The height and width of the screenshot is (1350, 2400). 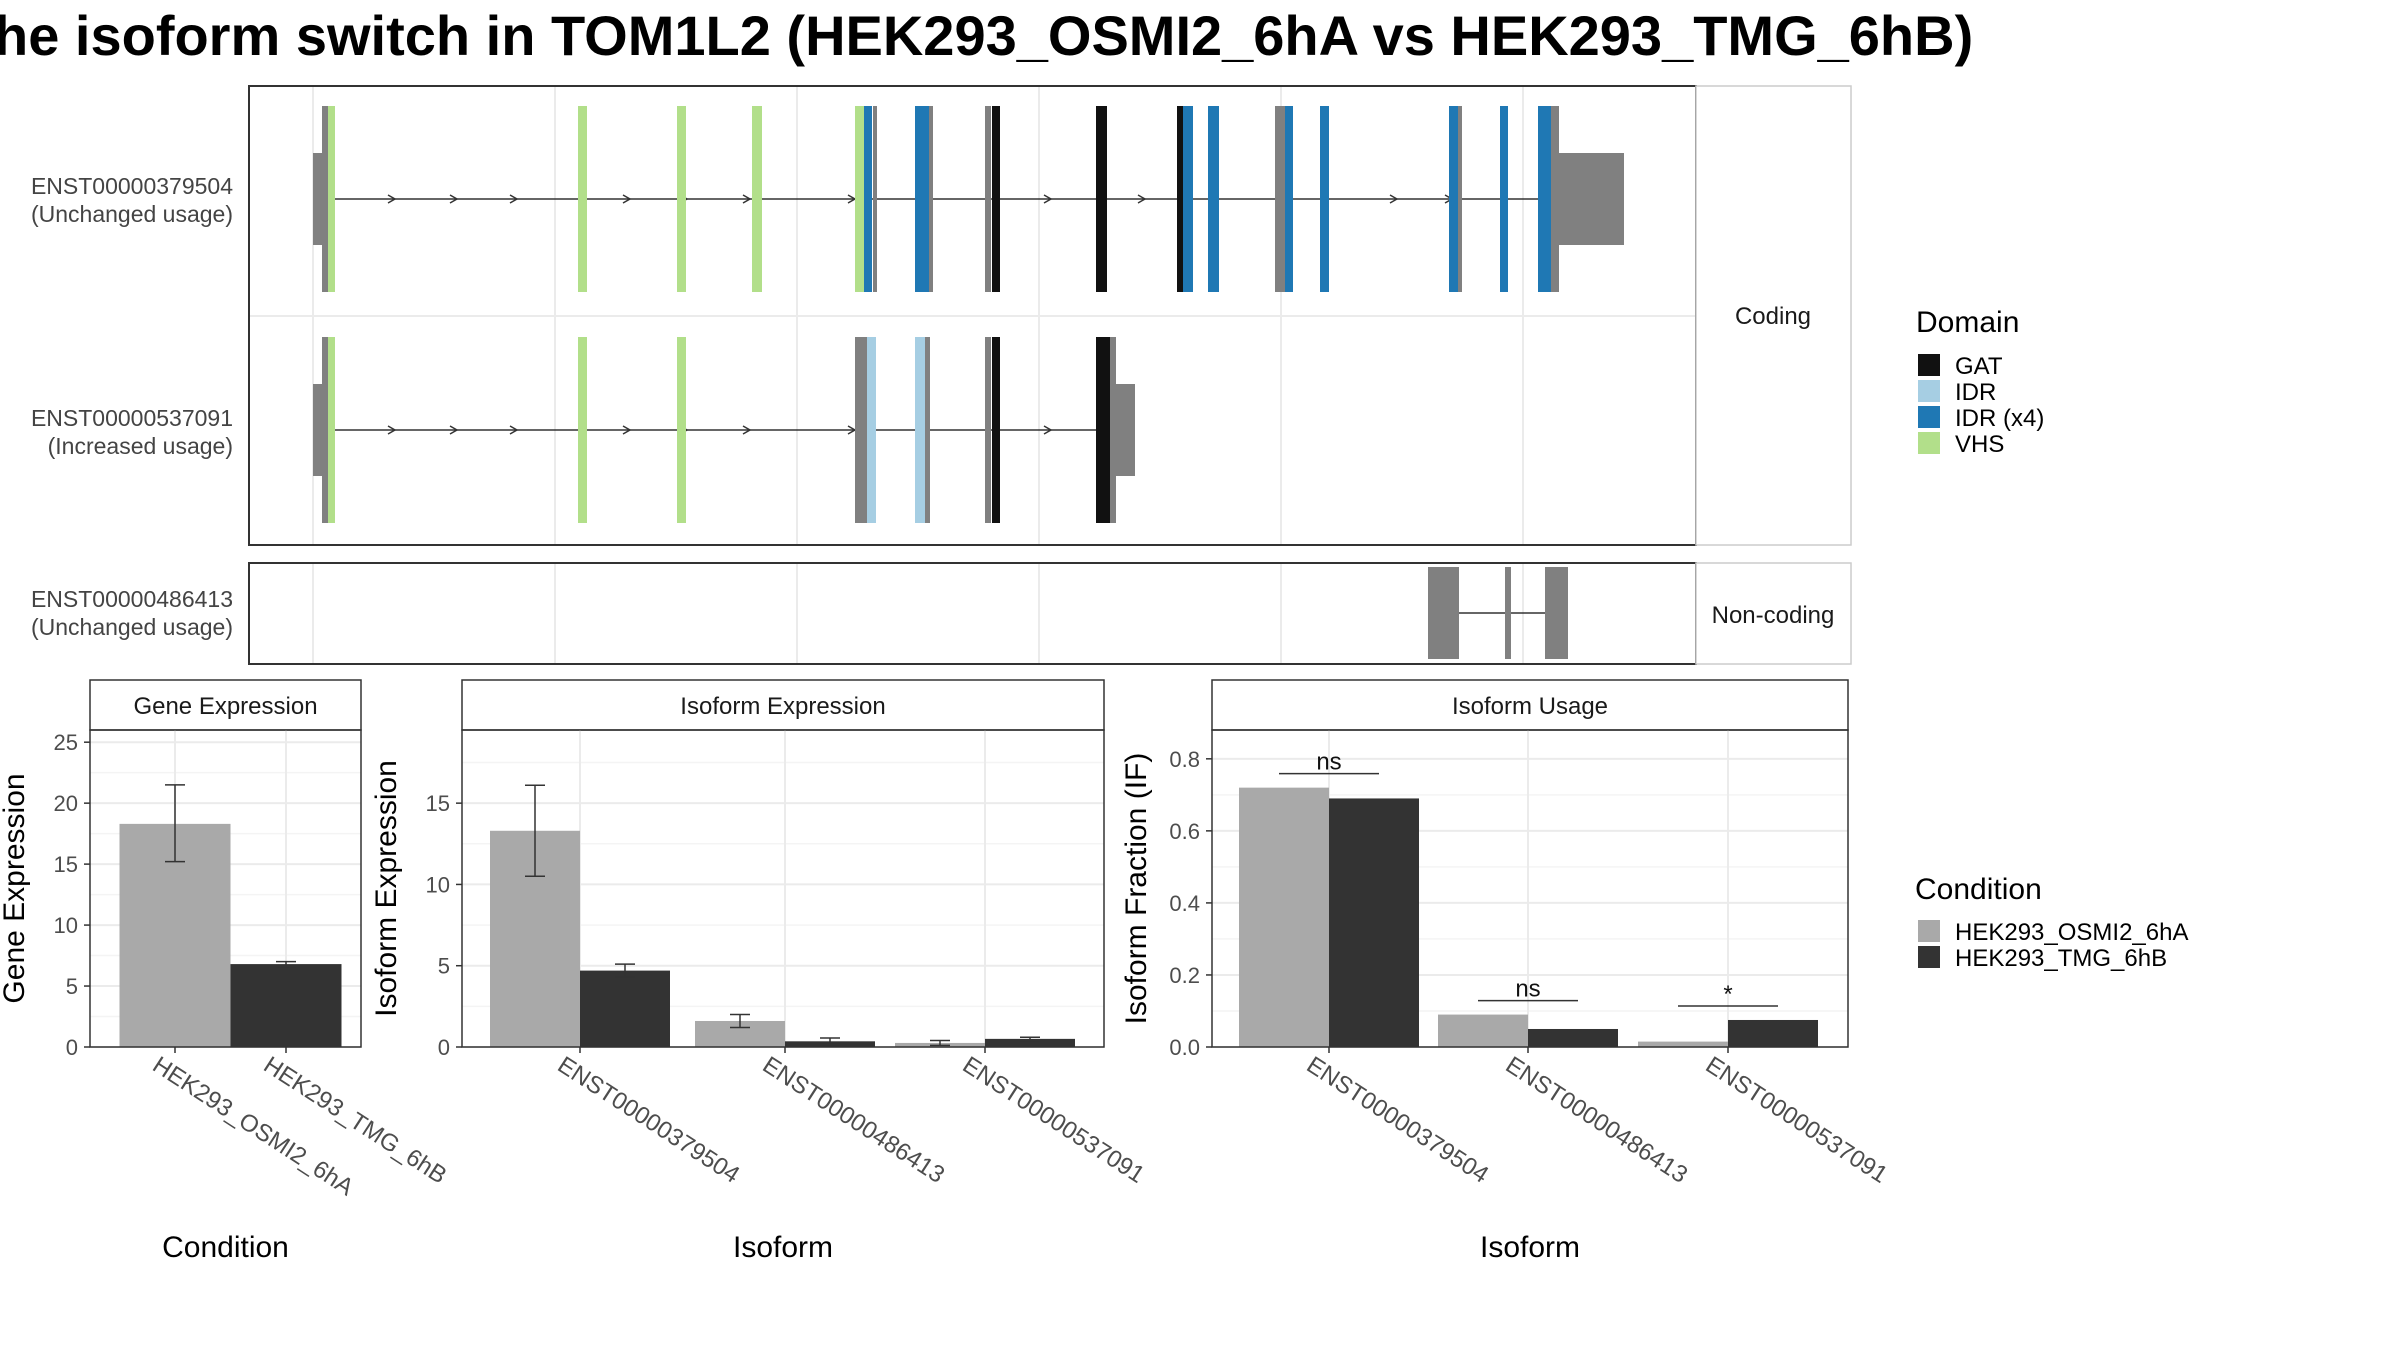 I want to click on transcript-label-2-id: ENST00000537091, so click(x=132, y=418).